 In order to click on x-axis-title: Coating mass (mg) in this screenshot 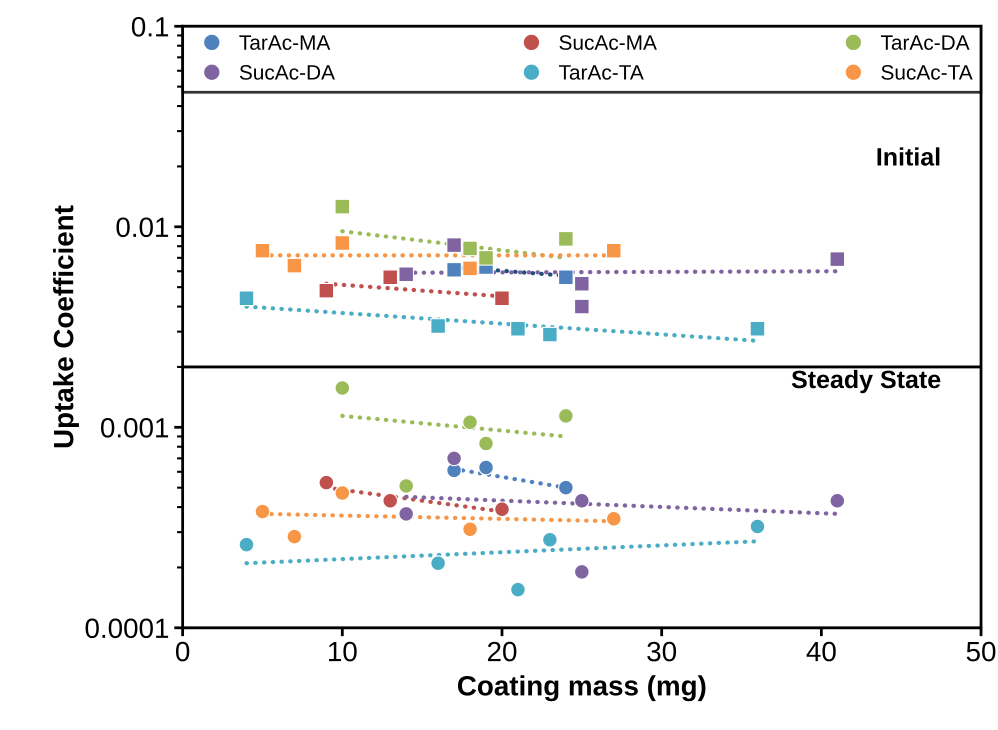, I will do `click(582, 688)`.